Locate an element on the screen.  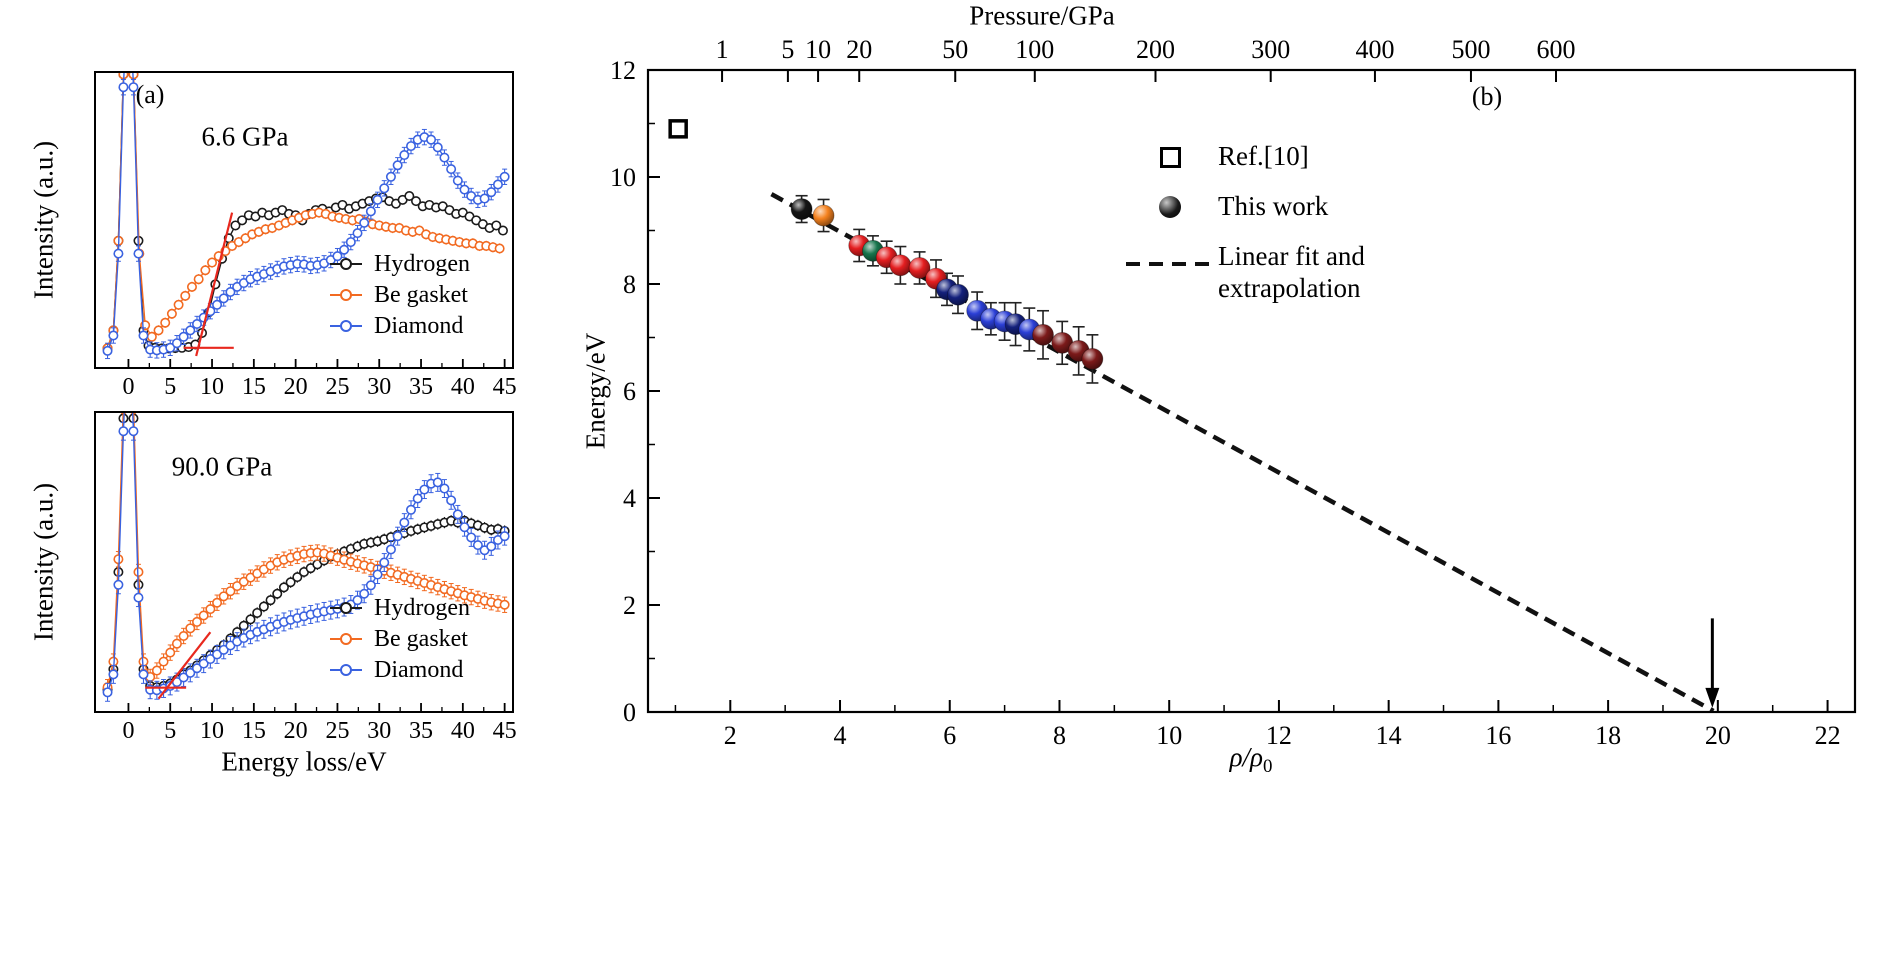
plot1-title: 6.6 GPa is located at coordinates (245, 136).